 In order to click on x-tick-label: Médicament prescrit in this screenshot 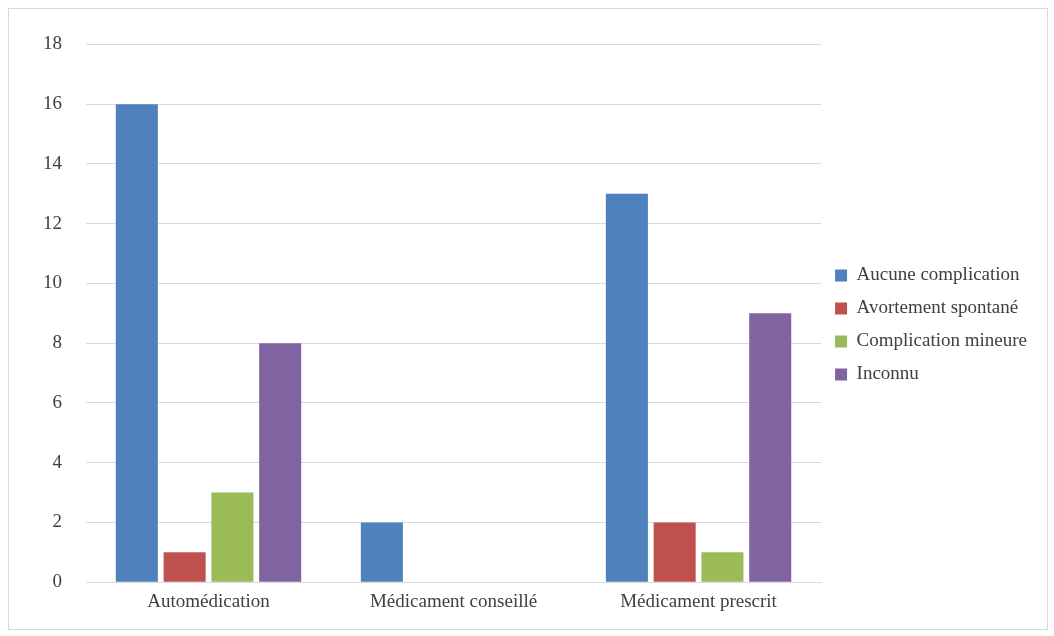, I will do `click(699, 600)`.